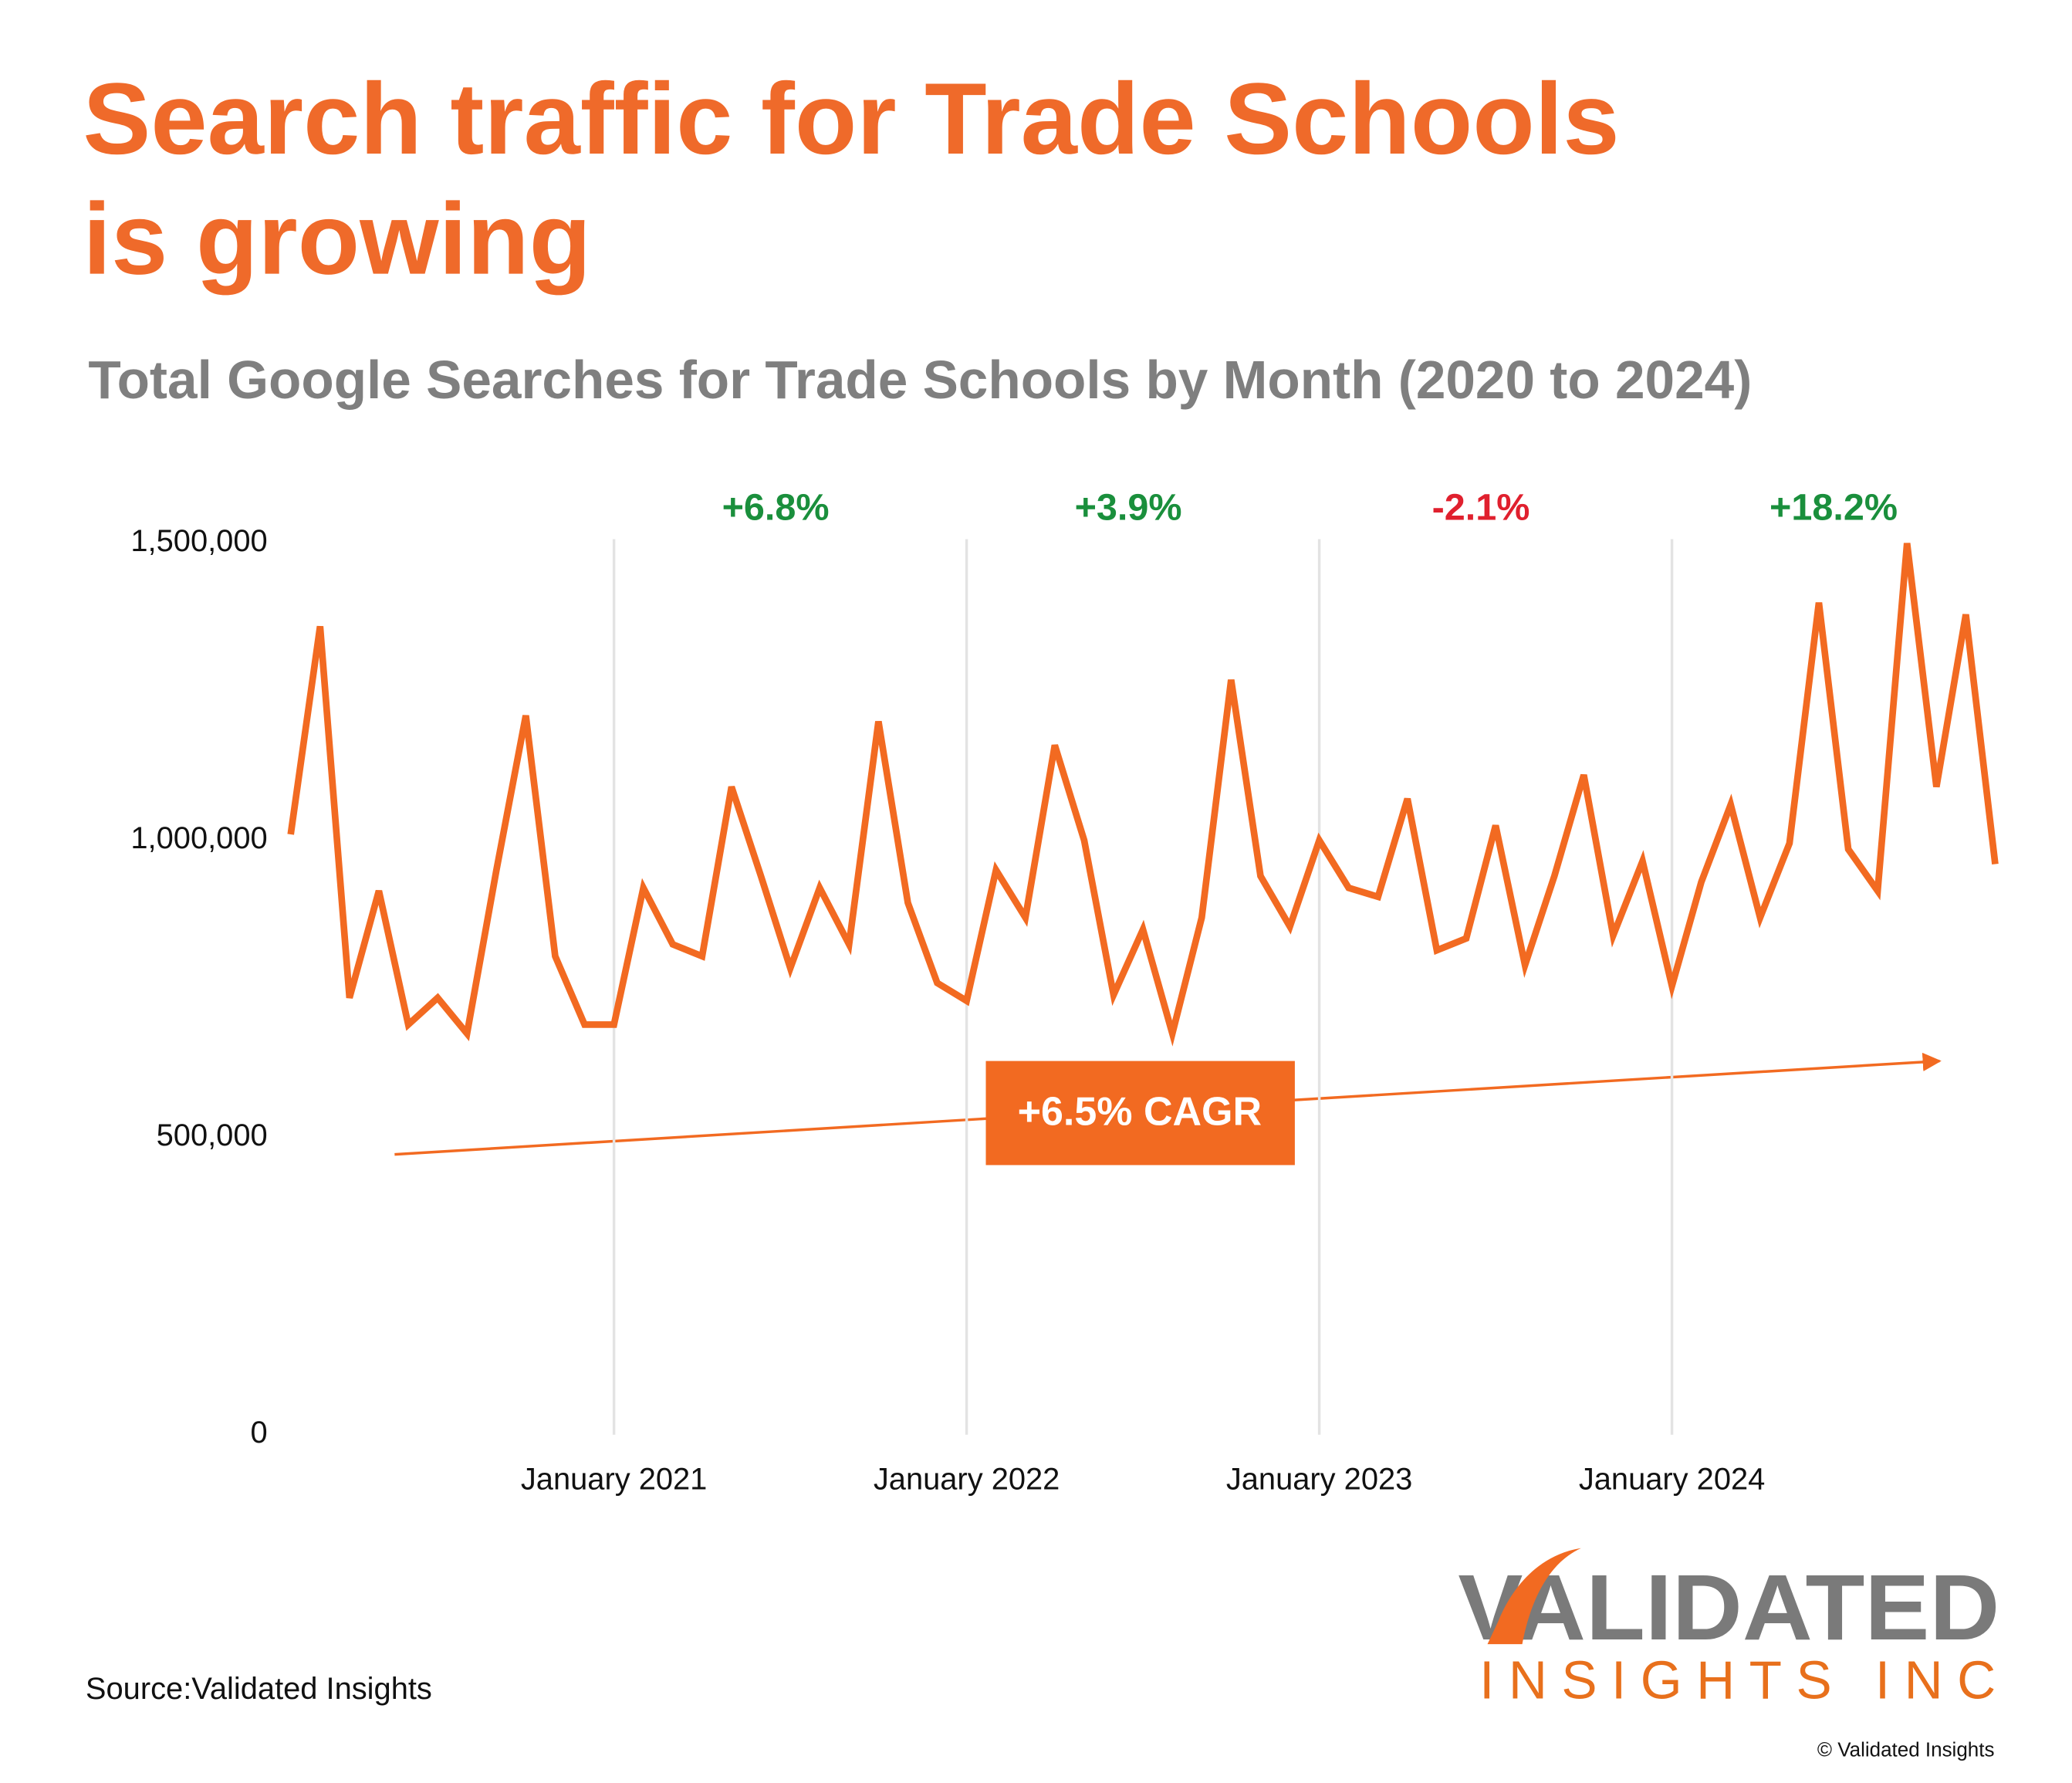 Image resolution: width=2072 pixels, height=1783 pixels. I want to click on y-tick-label: 500,000, so click(212, 1135).